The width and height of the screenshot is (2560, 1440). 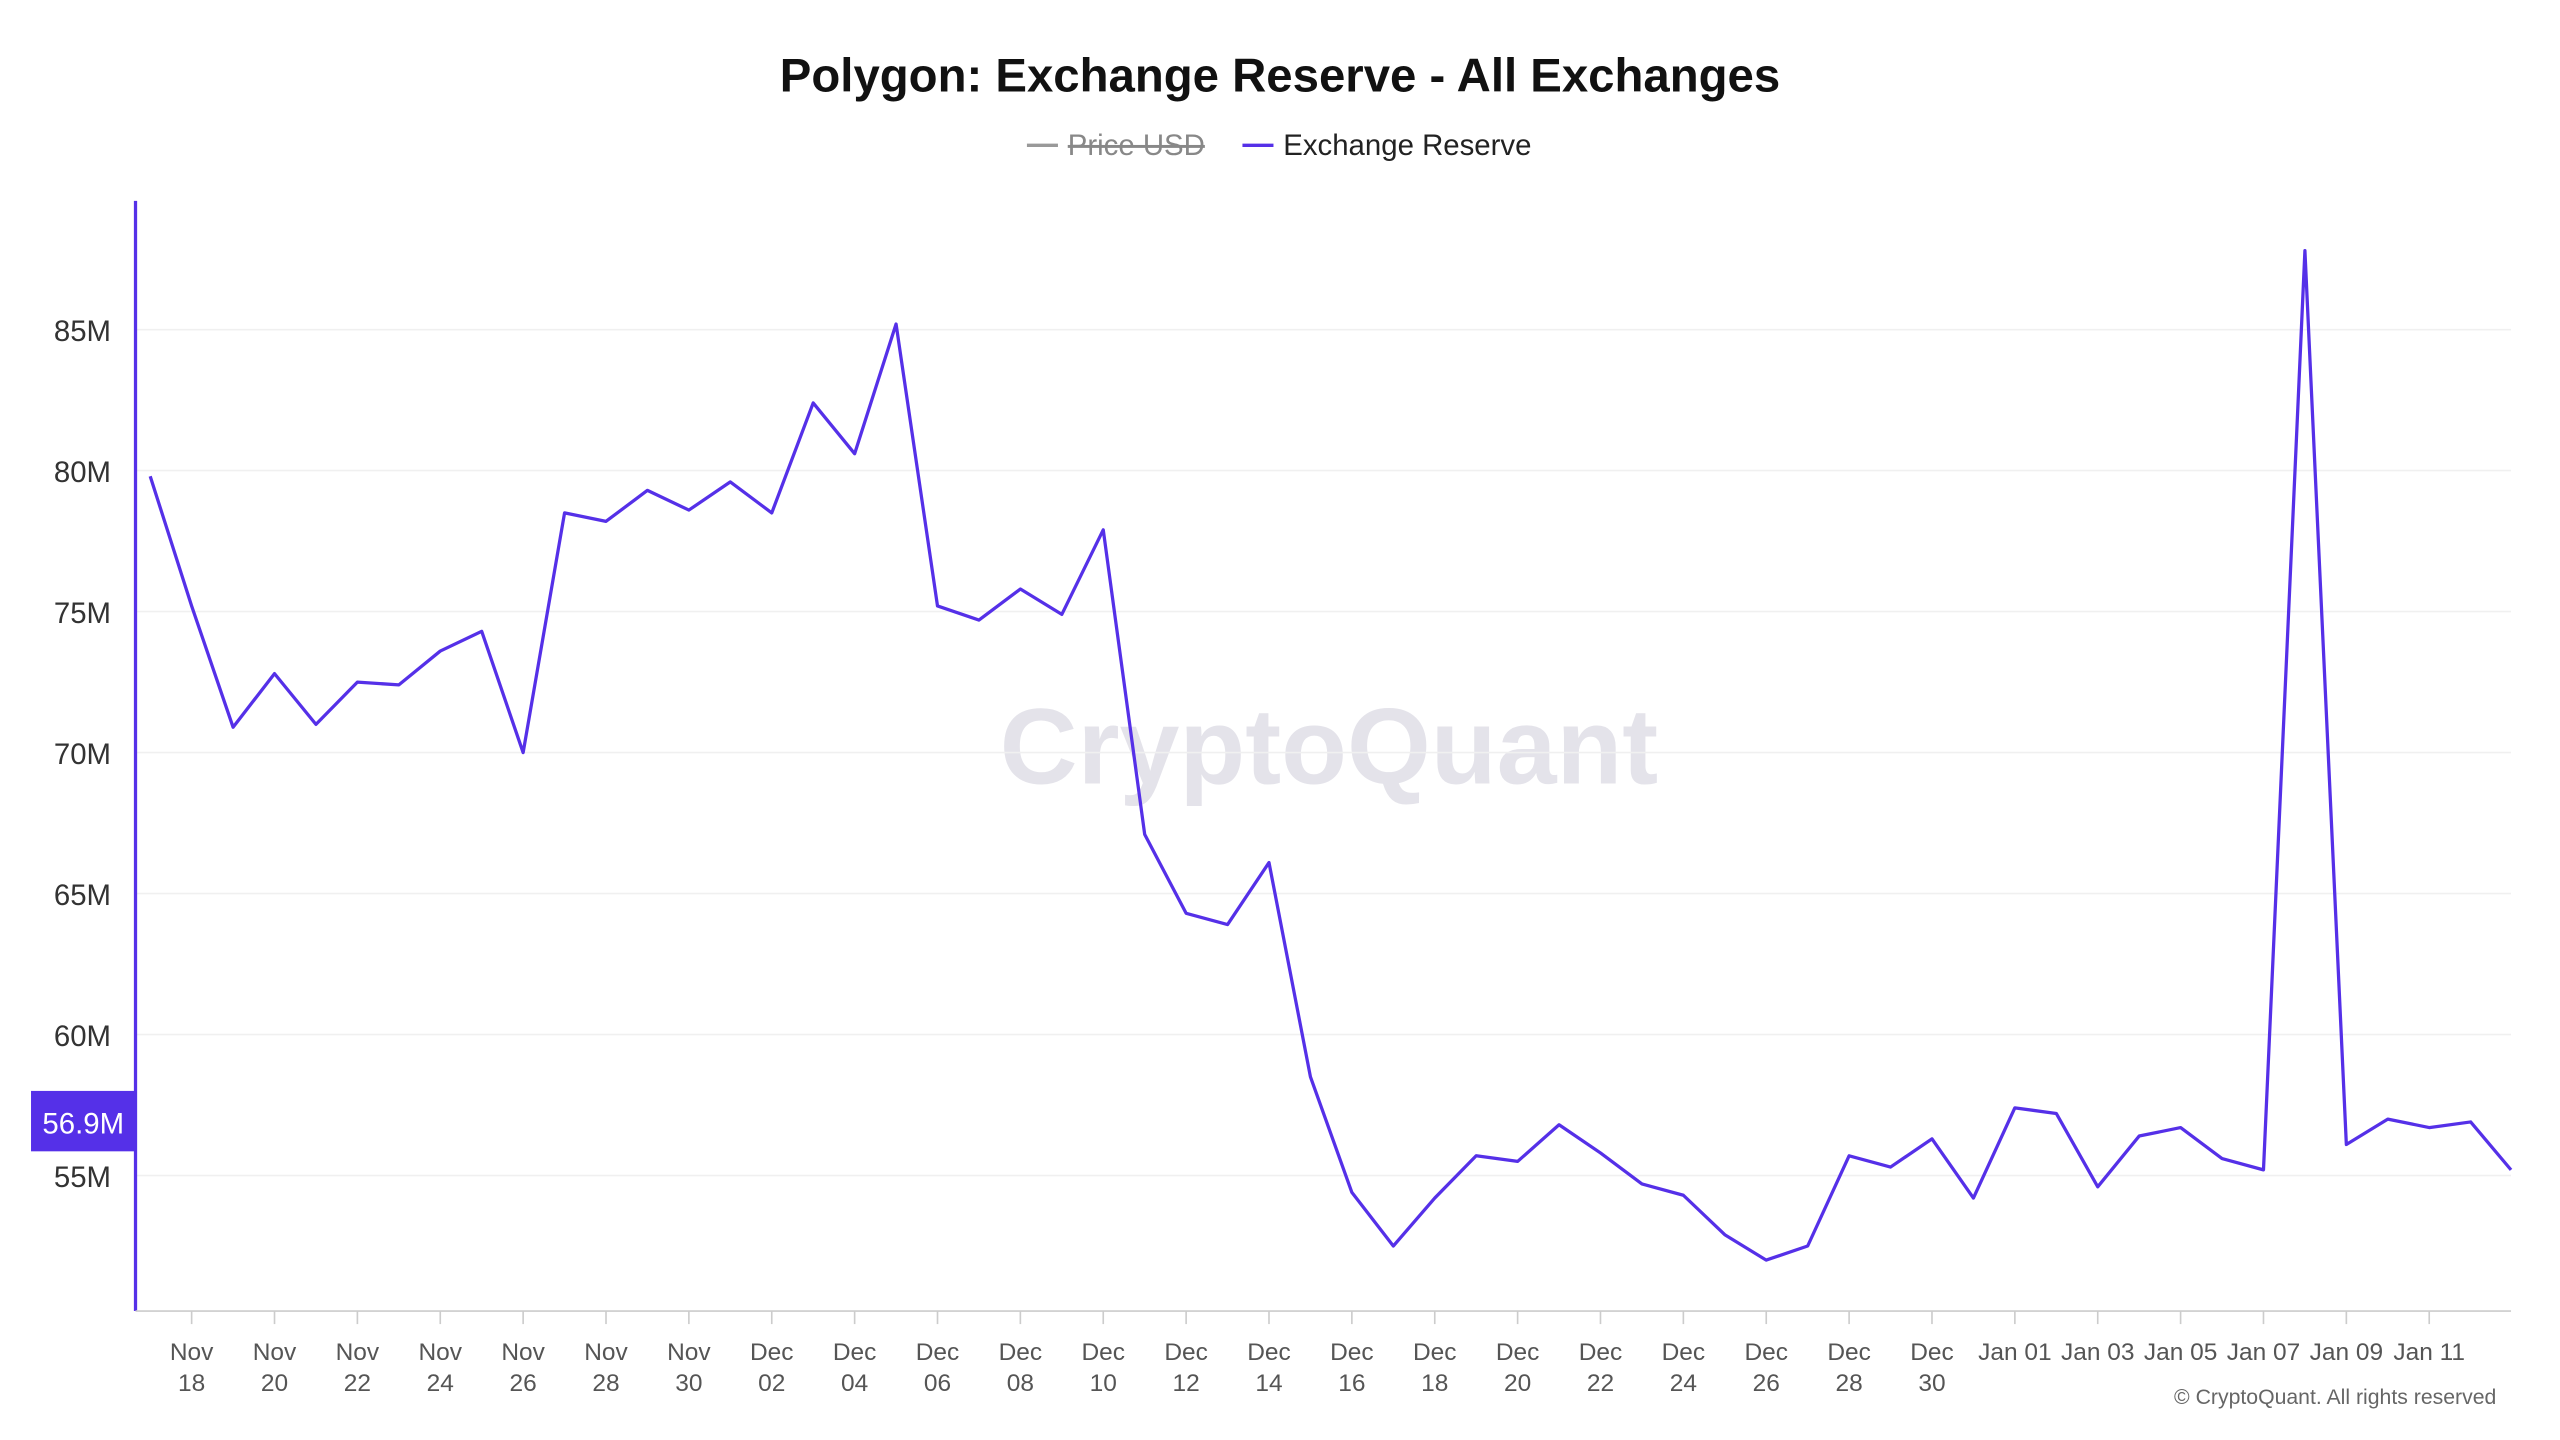 What do you see at coordinates (2335, 1397) in the screenshot?
I see `copyright: © CryptoQuant. All rights reserved` at bounding box center [2335, 1397].